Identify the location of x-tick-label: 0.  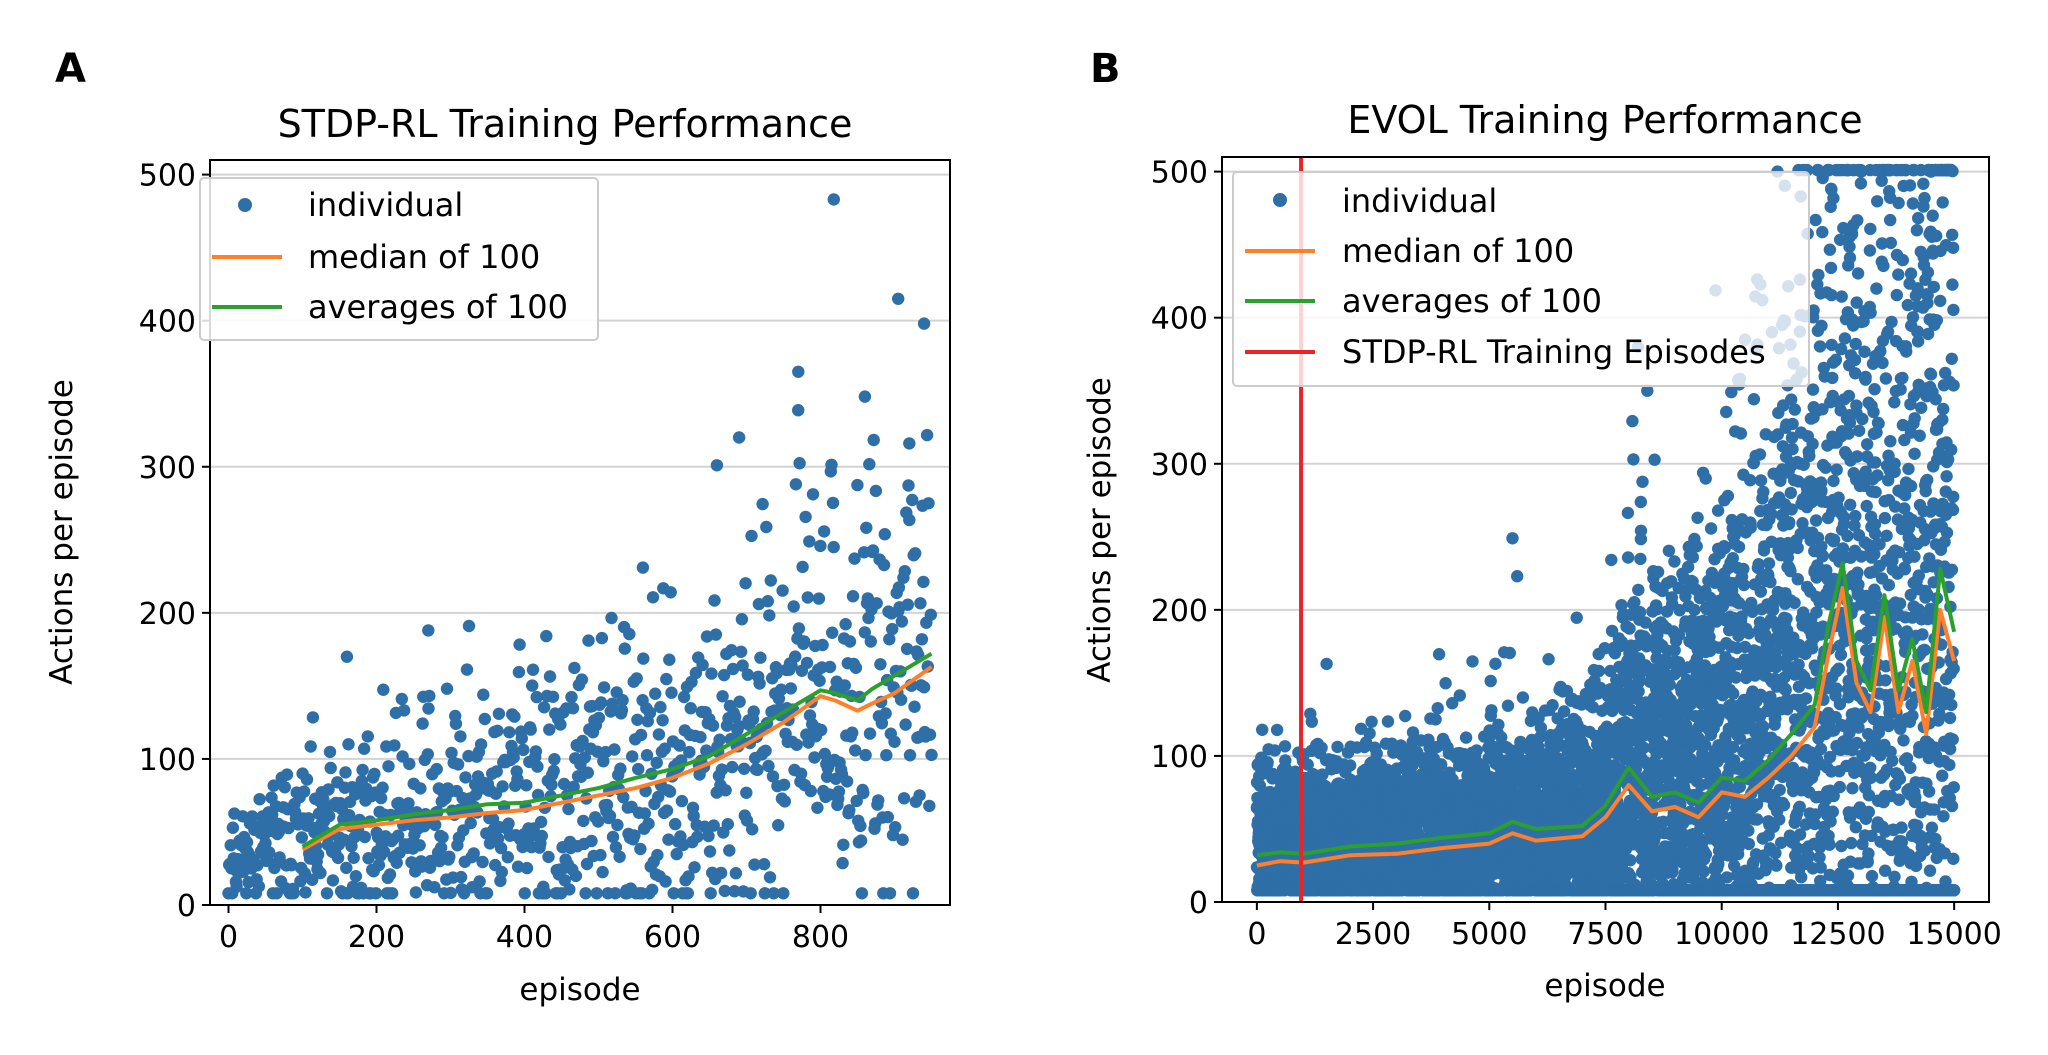
(228, 937).